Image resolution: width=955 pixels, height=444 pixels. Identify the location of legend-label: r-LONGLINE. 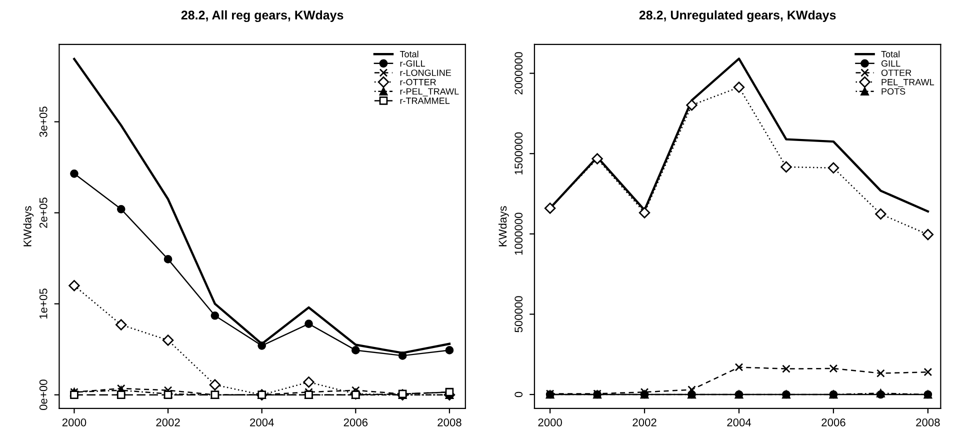
(426, 73).